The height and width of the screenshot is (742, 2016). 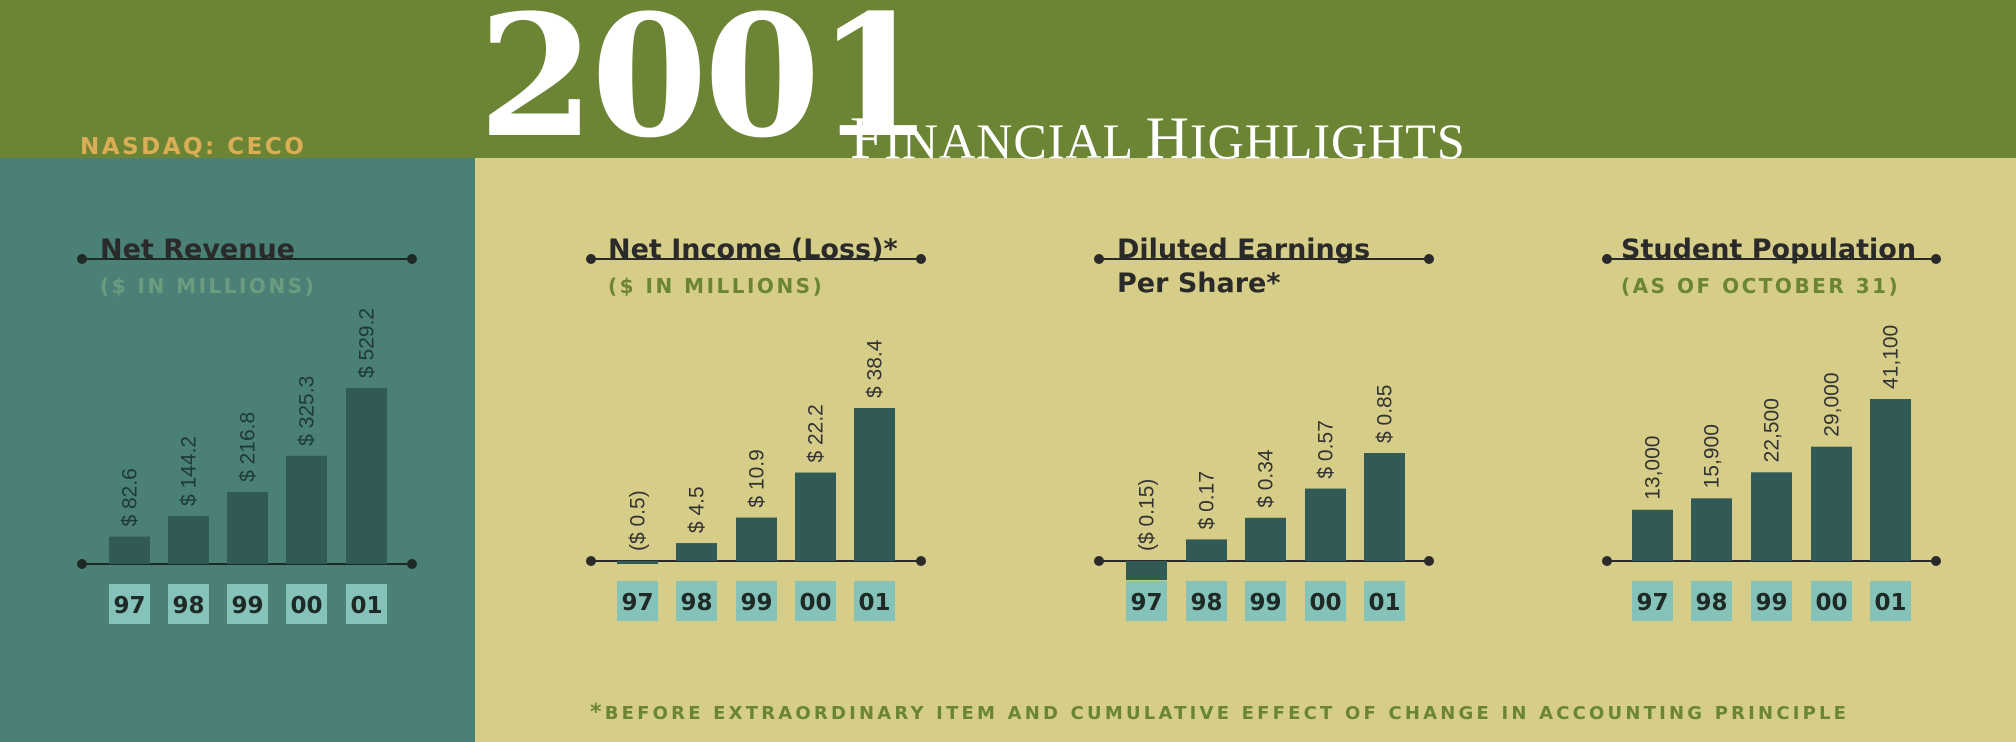 I want to click on data-label-99: 22,500, so click(x=1772, y=430).